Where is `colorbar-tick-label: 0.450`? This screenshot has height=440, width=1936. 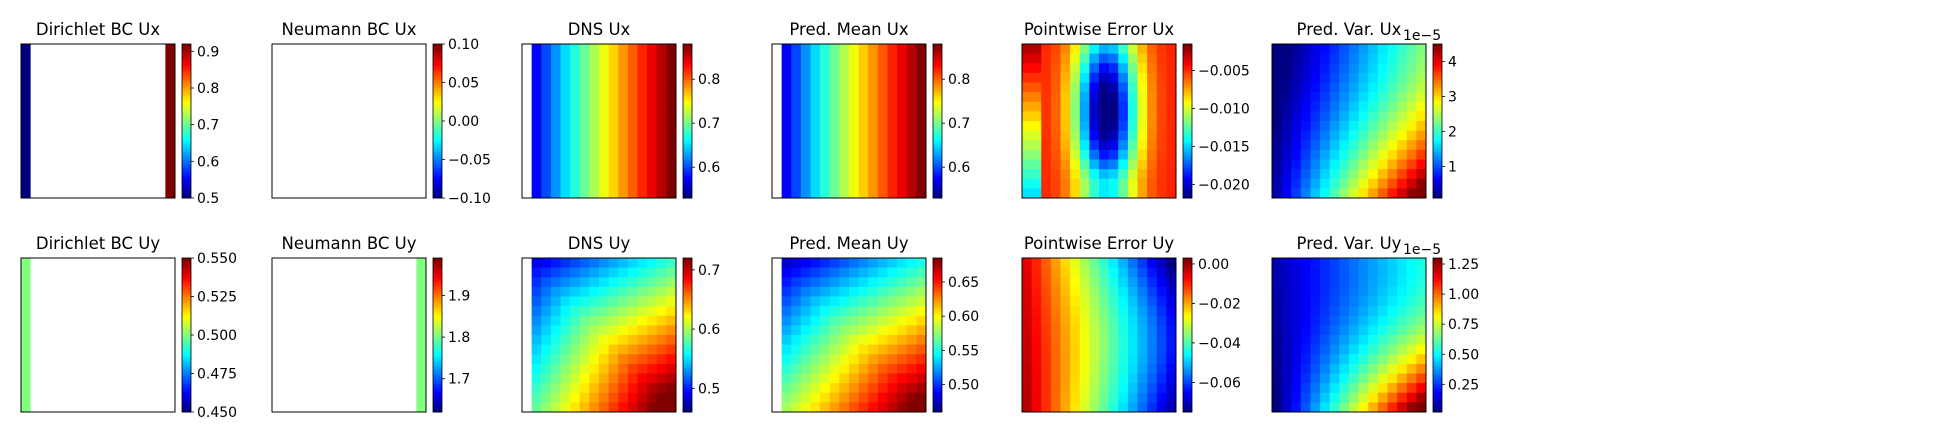 colorbar-tick-label: 0.450 is located at coordinates (217, 413).